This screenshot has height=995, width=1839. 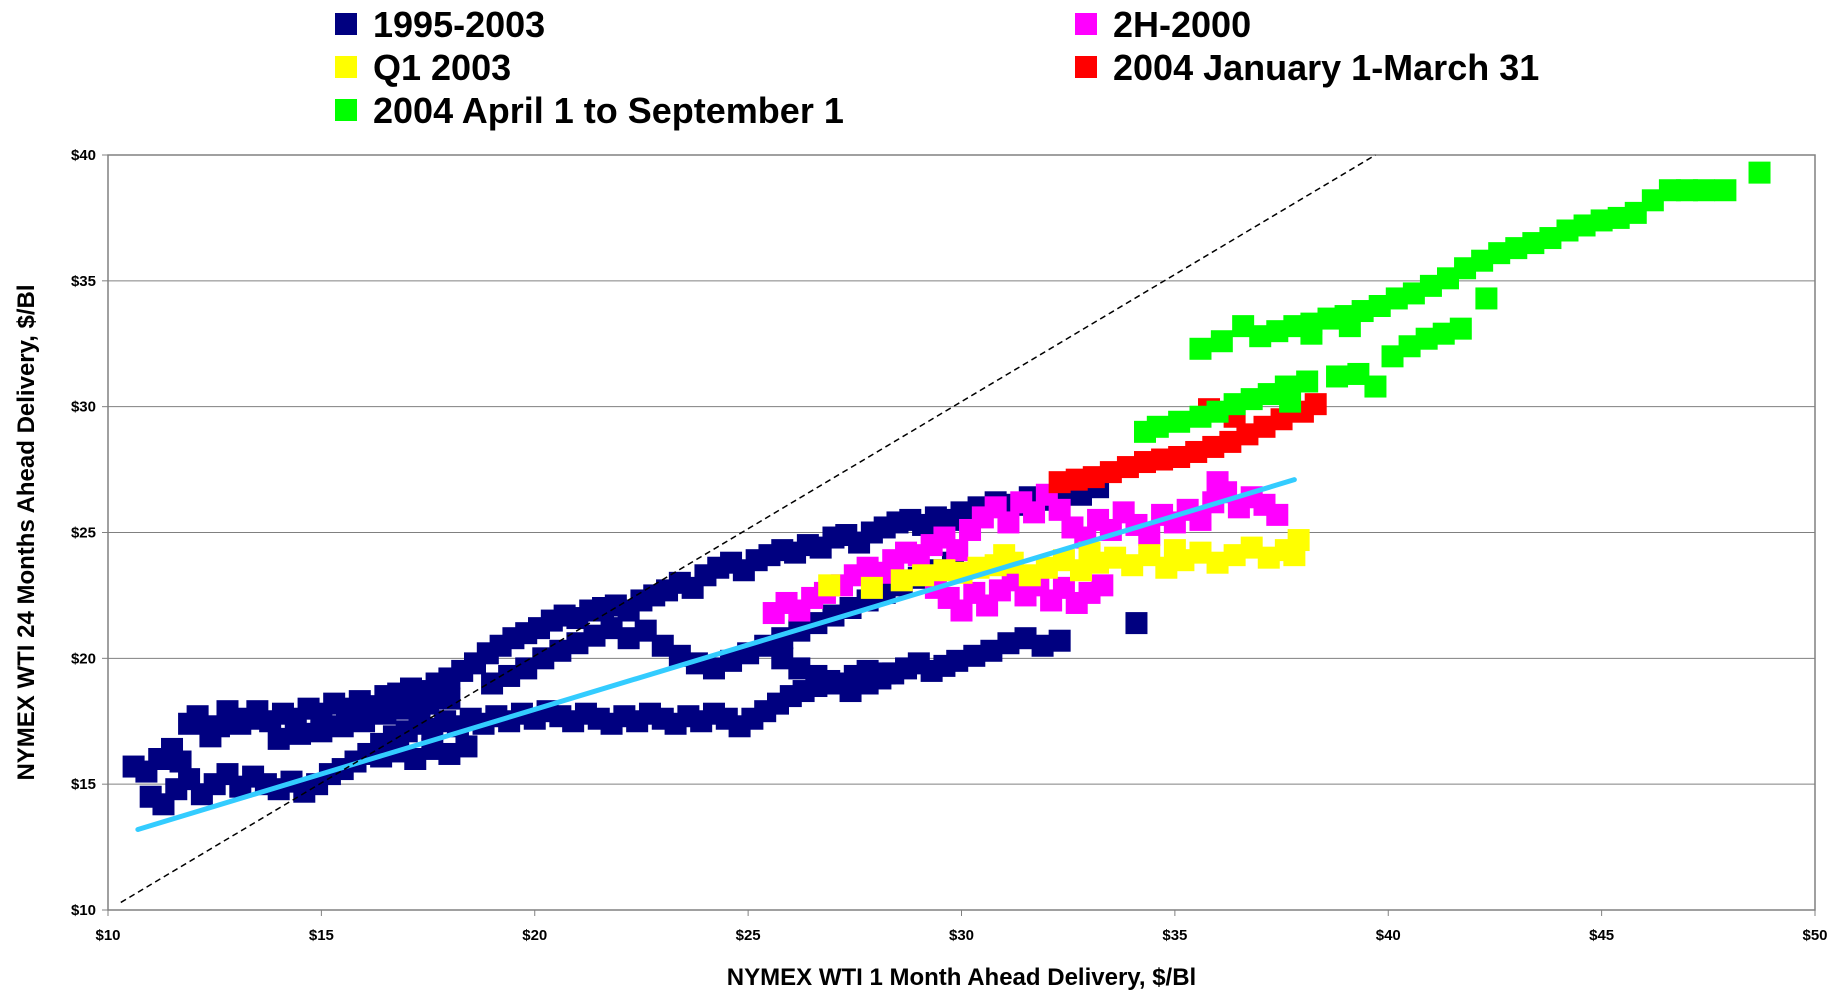 What do you see at coordinates (534, 935) in the screenshot?
I see `x-tick-label: $20` at bounding box center [534, 935].